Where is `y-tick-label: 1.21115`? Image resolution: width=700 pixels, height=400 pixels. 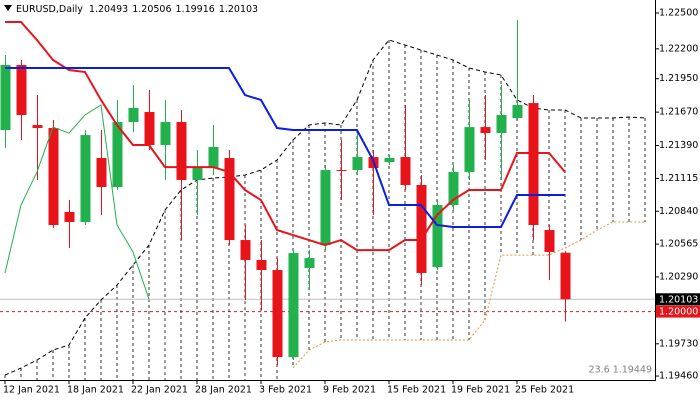
y-tick-label: 1.21115 is located at coordinates (678, 178).